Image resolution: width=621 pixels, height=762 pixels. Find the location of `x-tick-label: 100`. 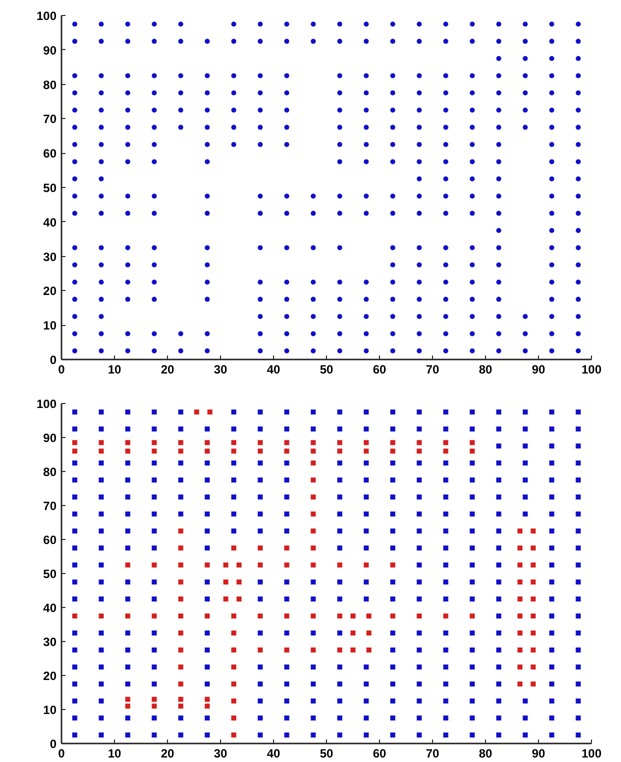

x-tick-label: 100 is located at coordinates (591, 753).